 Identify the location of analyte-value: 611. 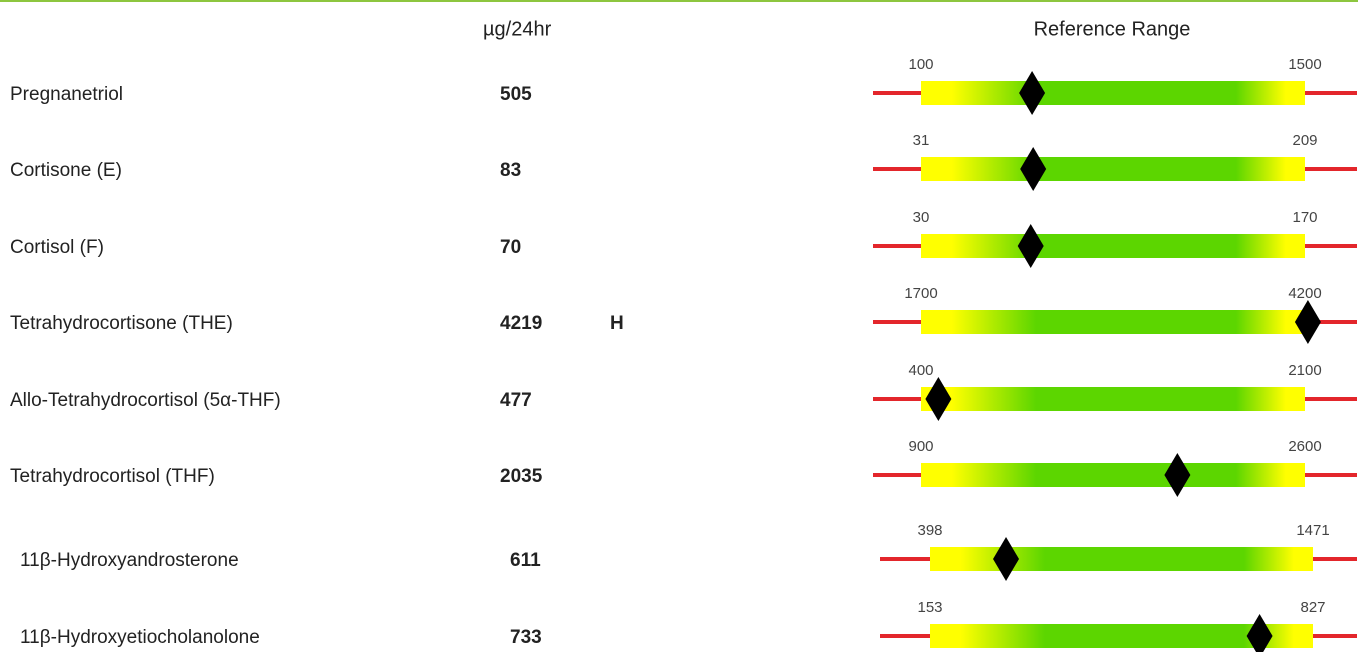
(525, 560).